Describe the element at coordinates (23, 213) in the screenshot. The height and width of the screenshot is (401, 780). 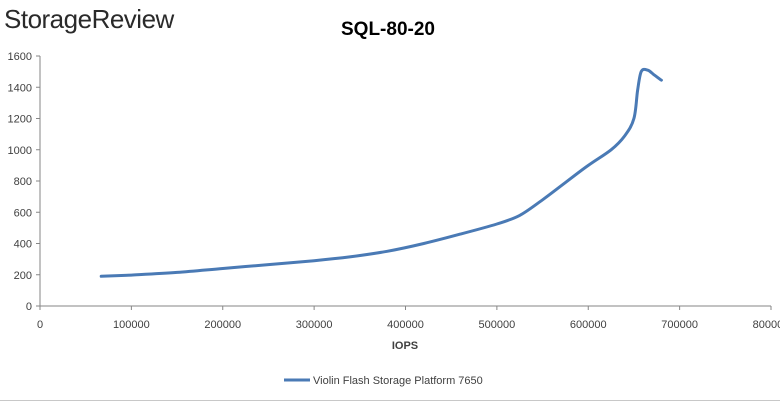
I see `y-tick-label: 600` at that location.